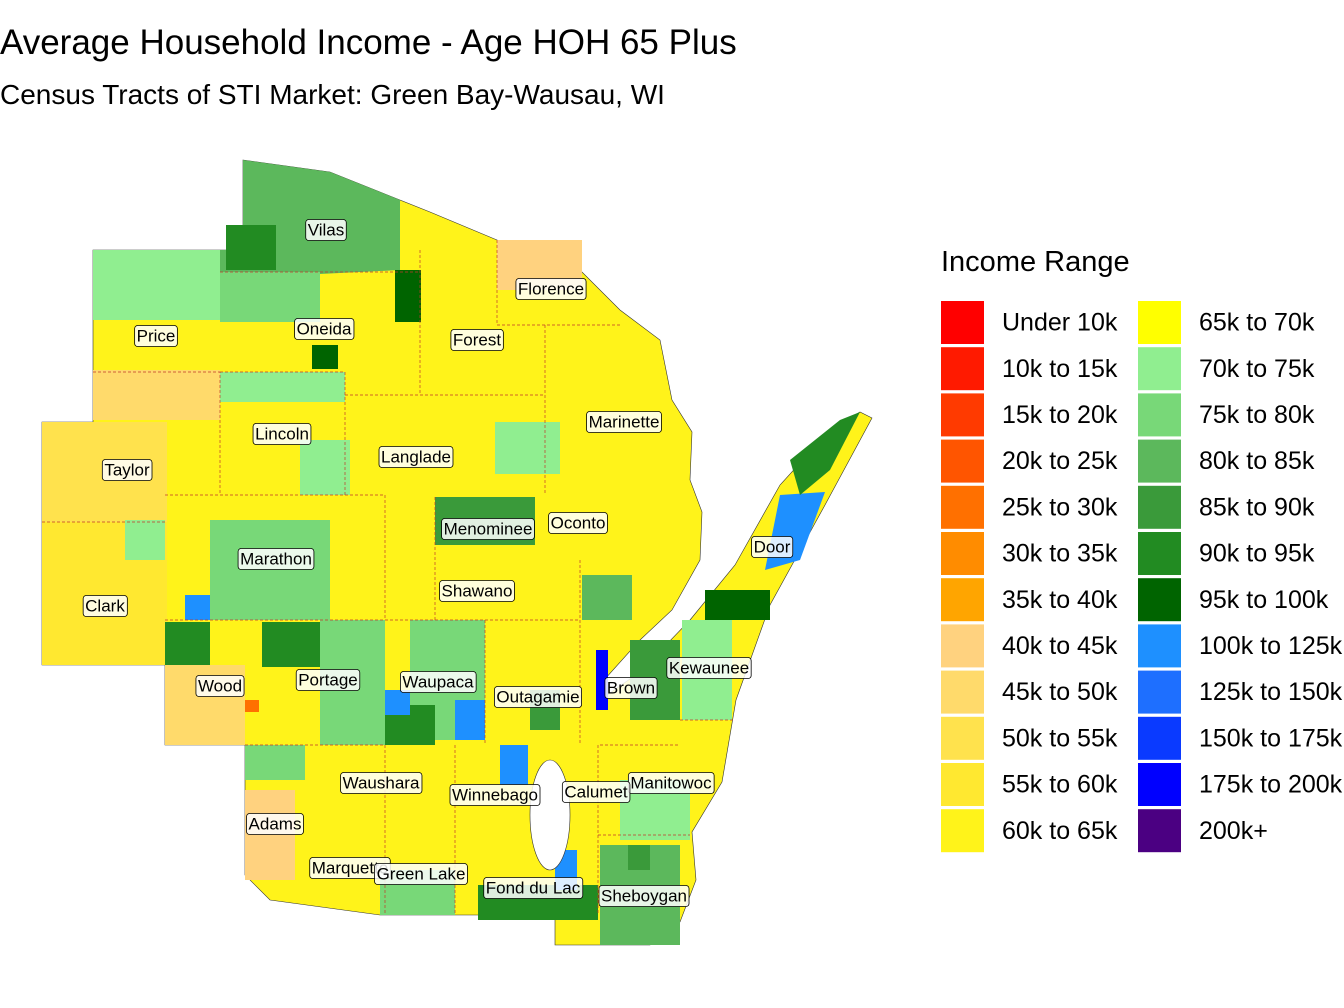 Image resolution: width=1344 pixels, height=1008 pixels. I want to click on county-label: Sheboygan, so click(644, 895).